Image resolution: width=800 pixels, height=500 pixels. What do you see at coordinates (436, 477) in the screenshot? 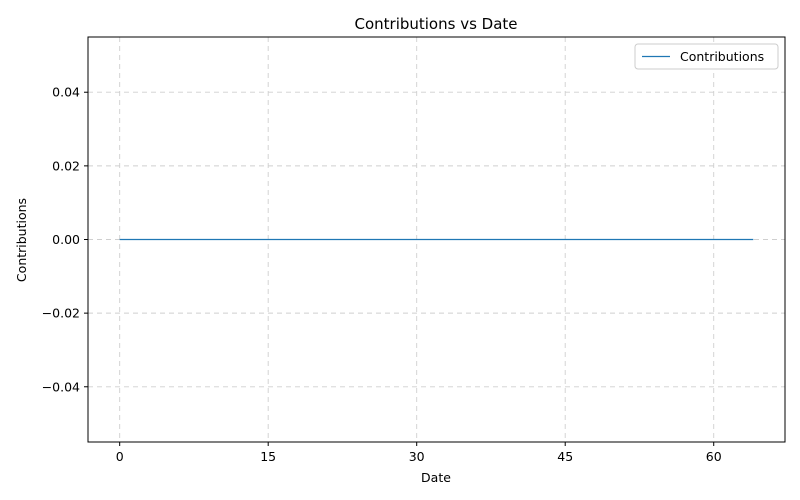
I see `x-axis-label: Date` at bounding box center [436, 477].